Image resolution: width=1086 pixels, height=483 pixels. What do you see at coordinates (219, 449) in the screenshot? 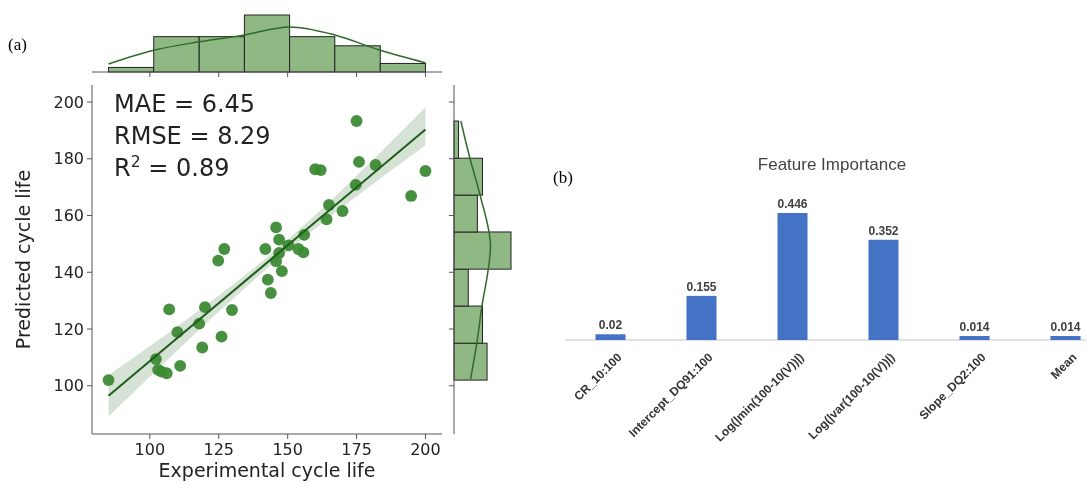
I see `x-tick-label: 125` at bounding box center [219, 449].